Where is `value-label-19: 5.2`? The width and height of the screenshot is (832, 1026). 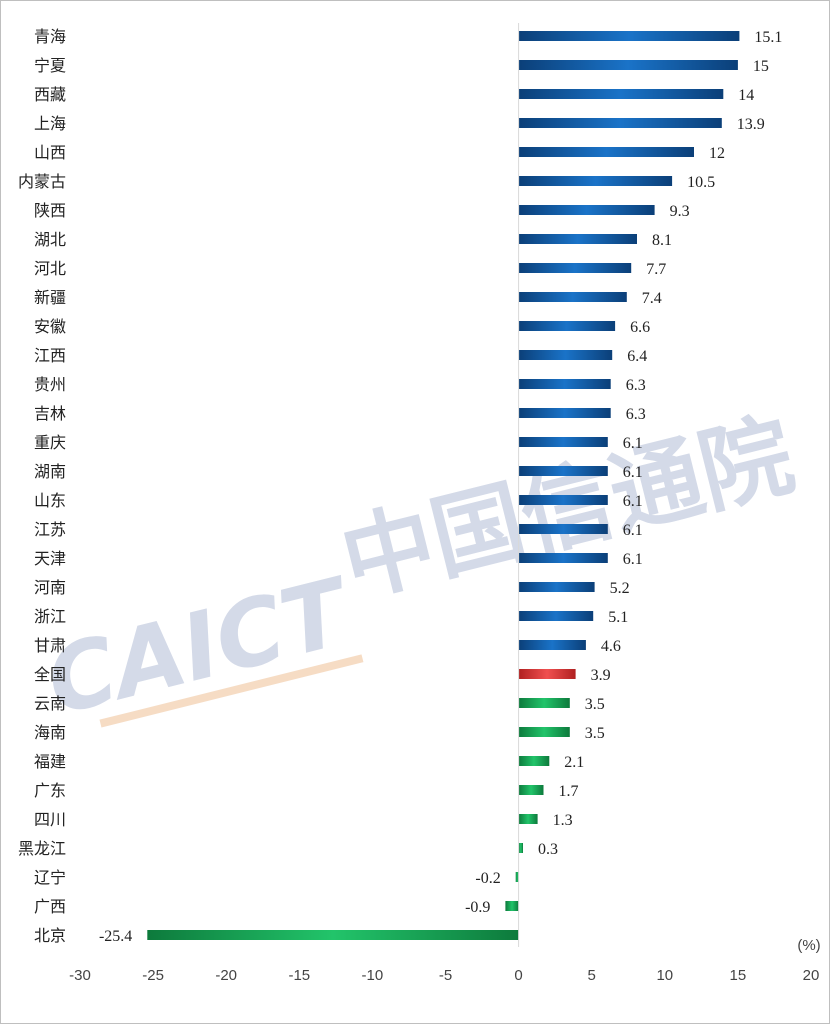
value-label-19: 5.2 is located at coordinates (620, 588).